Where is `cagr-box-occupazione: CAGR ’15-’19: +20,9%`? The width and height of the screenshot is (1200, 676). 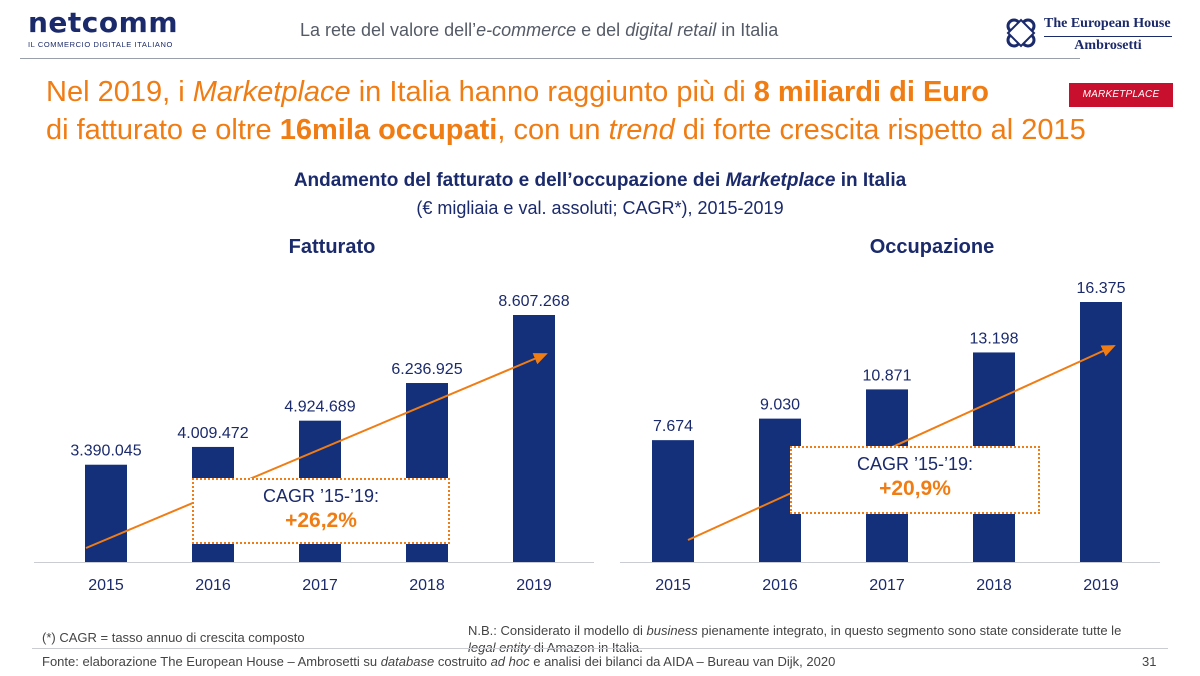 cagr-box-occupazione: CAGR ’15-’19: +20,9% is located at coordinates (915, 480).